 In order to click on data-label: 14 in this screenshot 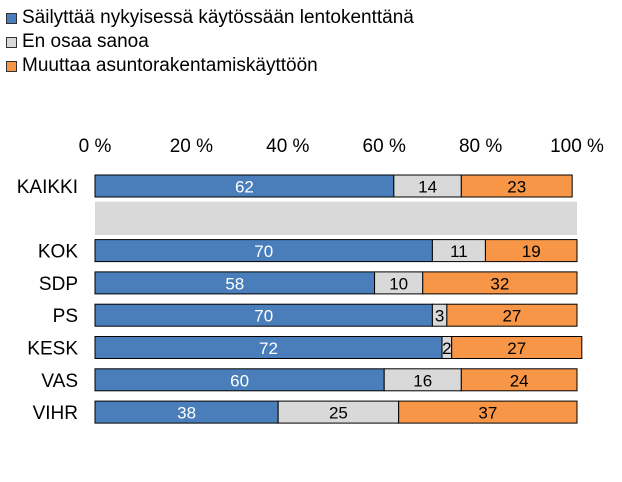, I will do `click(427, 187)`.